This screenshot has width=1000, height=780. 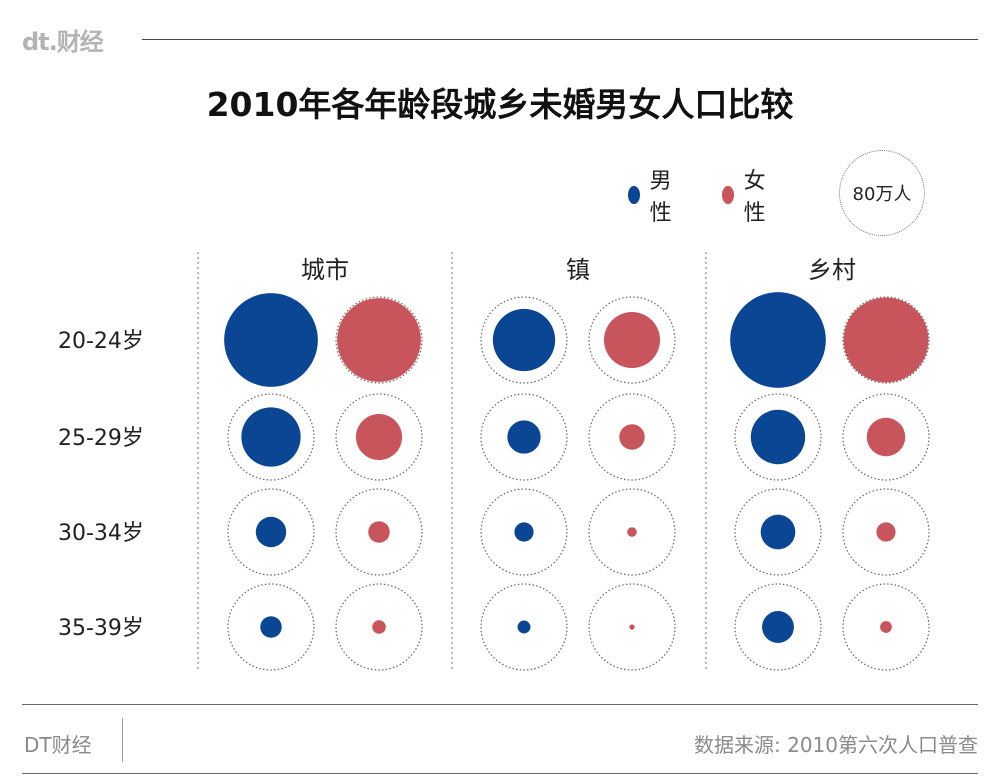 What do you see at coordinates (101, 438) in the screenshot?
I see `row-label-2: 25-29岁` at bounding box center [101, 438].